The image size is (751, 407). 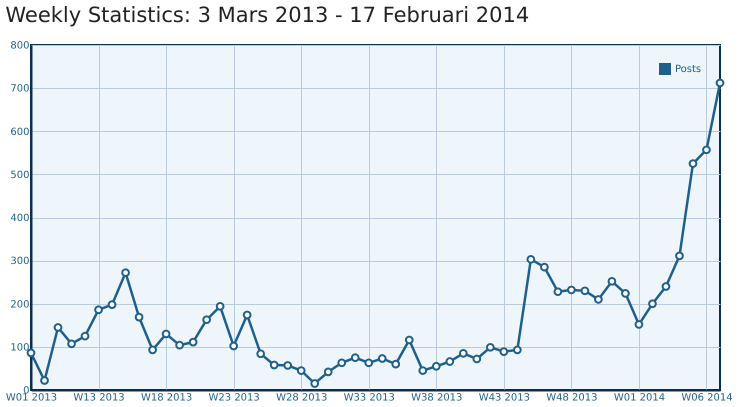 What do you see at coordinates (20, 218) in the screenshot?
I see `y-tick-label: 400` at bounding box center [20, 218].